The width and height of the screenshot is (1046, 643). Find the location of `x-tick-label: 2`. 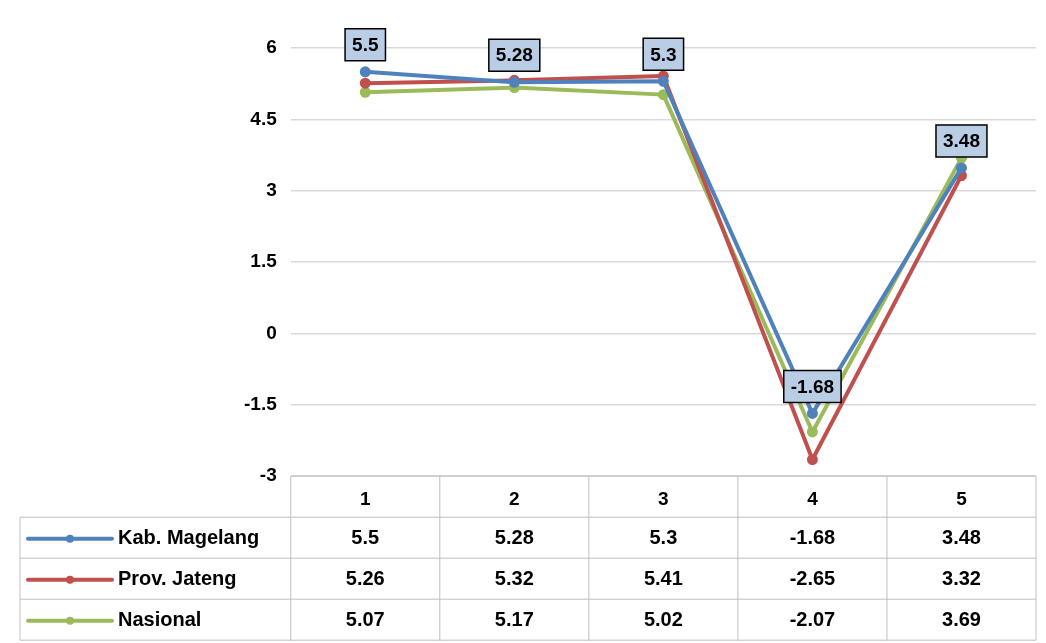

x-tick-label: 2 is located at coordinates (514, 498).